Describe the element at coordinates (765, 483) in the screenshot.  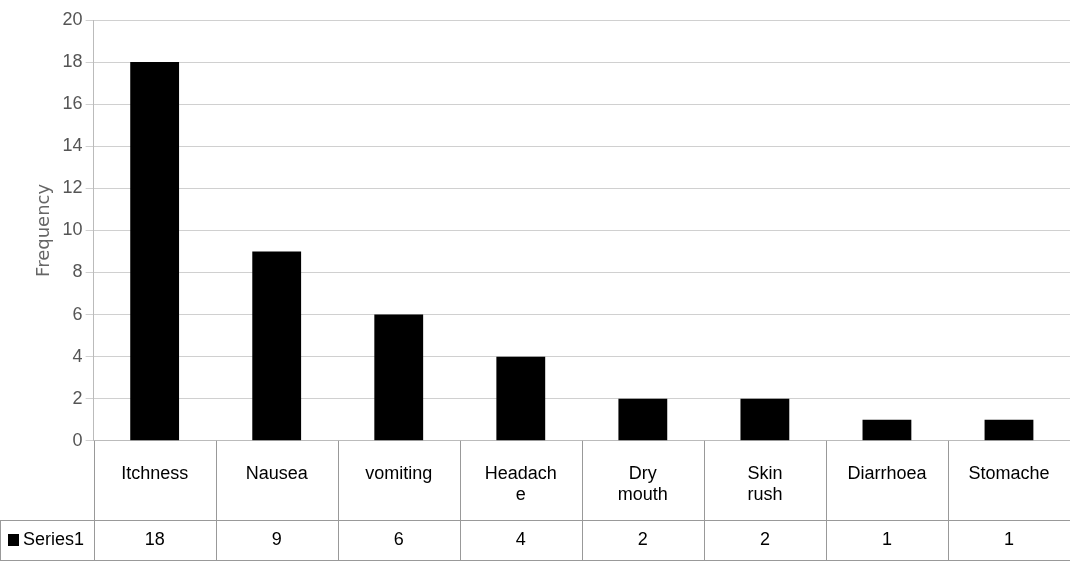
I see `x-tick-label: Skin rush` at that location.